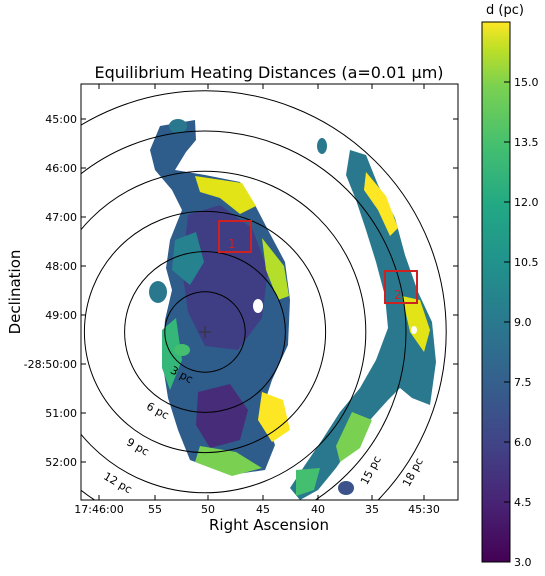  What do you see at coordinates (526, 202) in the screenshot?
I see `colorbar-tick-label: 12.0` at bounding box center [526, 202].